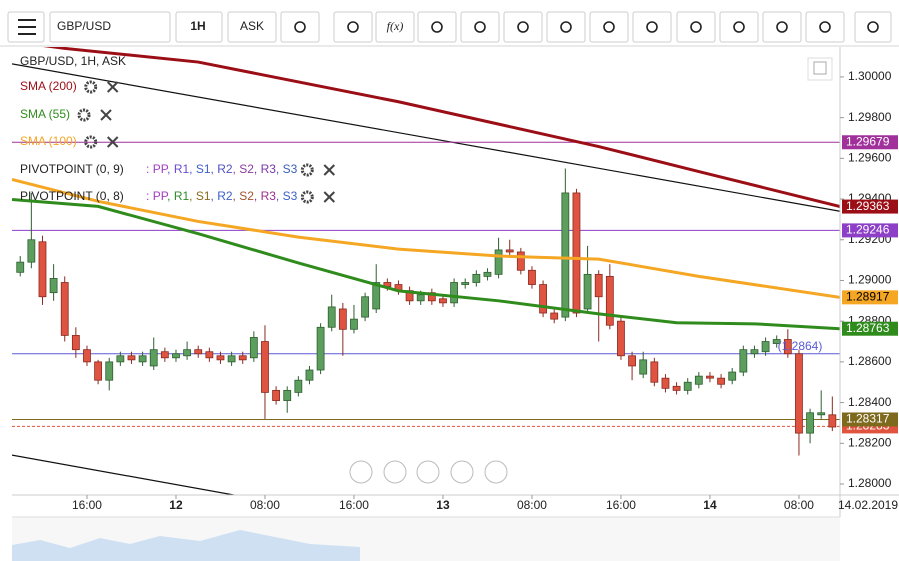  What do you see at coordinates (428, 472) in the screenshot?
I see `reset` at bounding box center [428, 472].